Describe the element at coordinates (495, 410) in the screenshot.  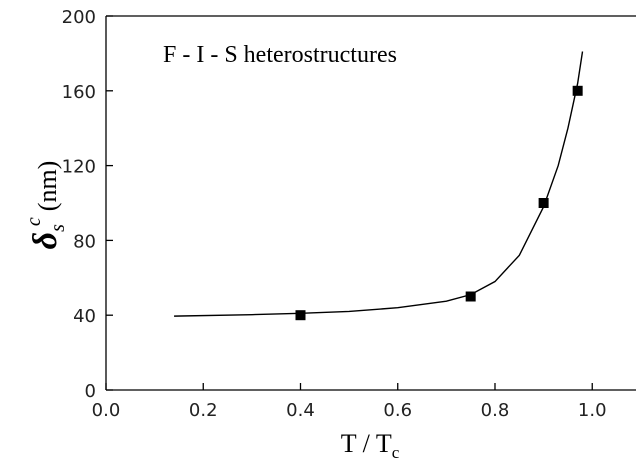
I see `x-tick-label: 0.8` at that location.